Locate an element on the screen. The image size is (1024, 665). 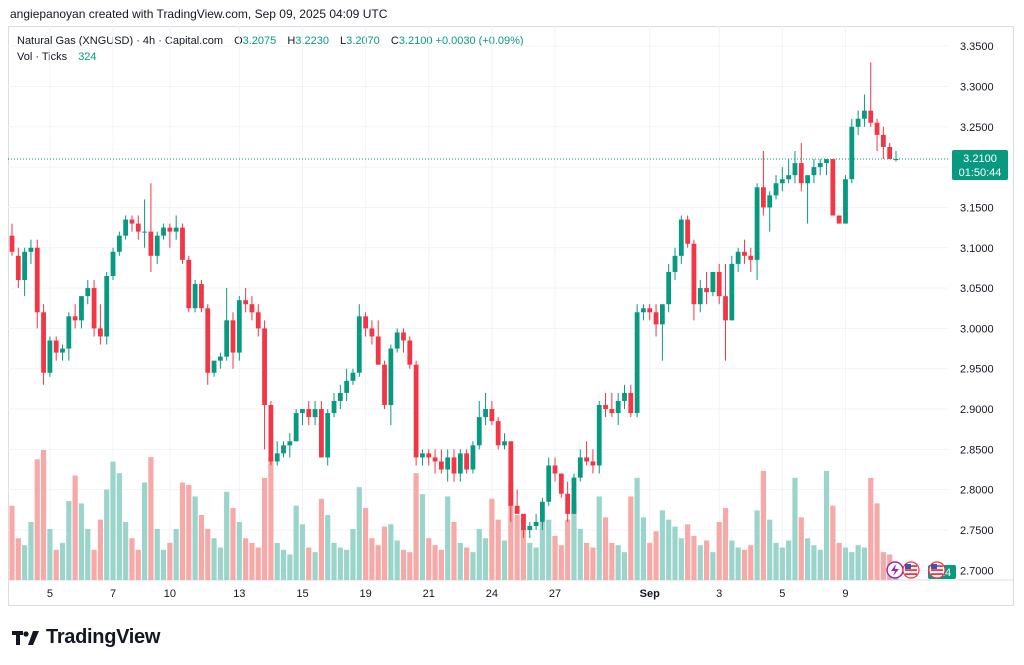
x-tick-label: Sep is located at coordinates (650, 594).